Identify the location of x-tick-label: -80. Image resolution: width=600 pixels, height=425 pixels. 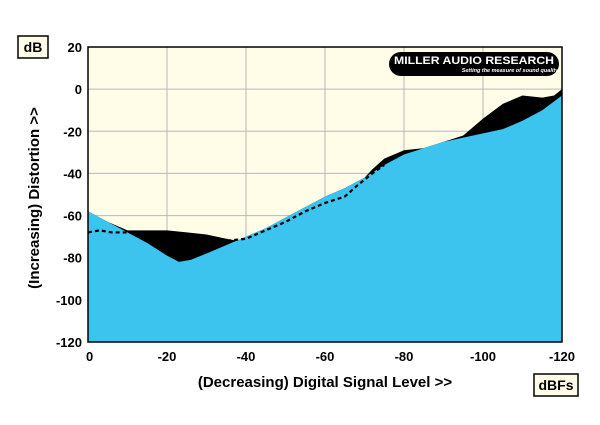
(404, 356).